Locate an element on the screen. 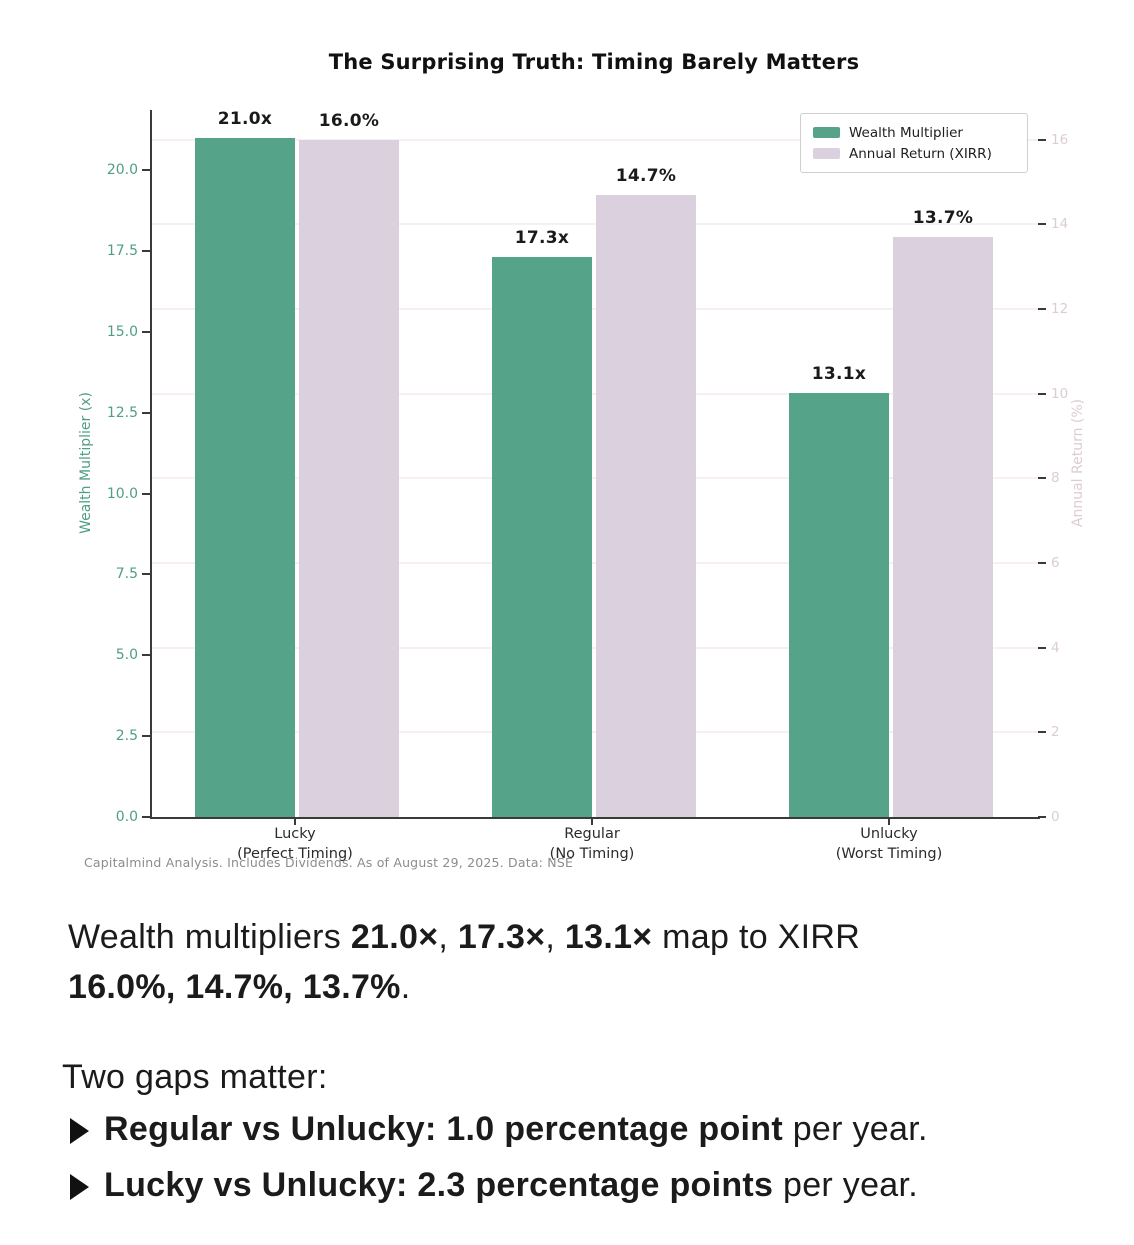 The width and height of the screenshot is (1134, 1245). left-tick-label: 17.5 is located at coordinates (122, 251).